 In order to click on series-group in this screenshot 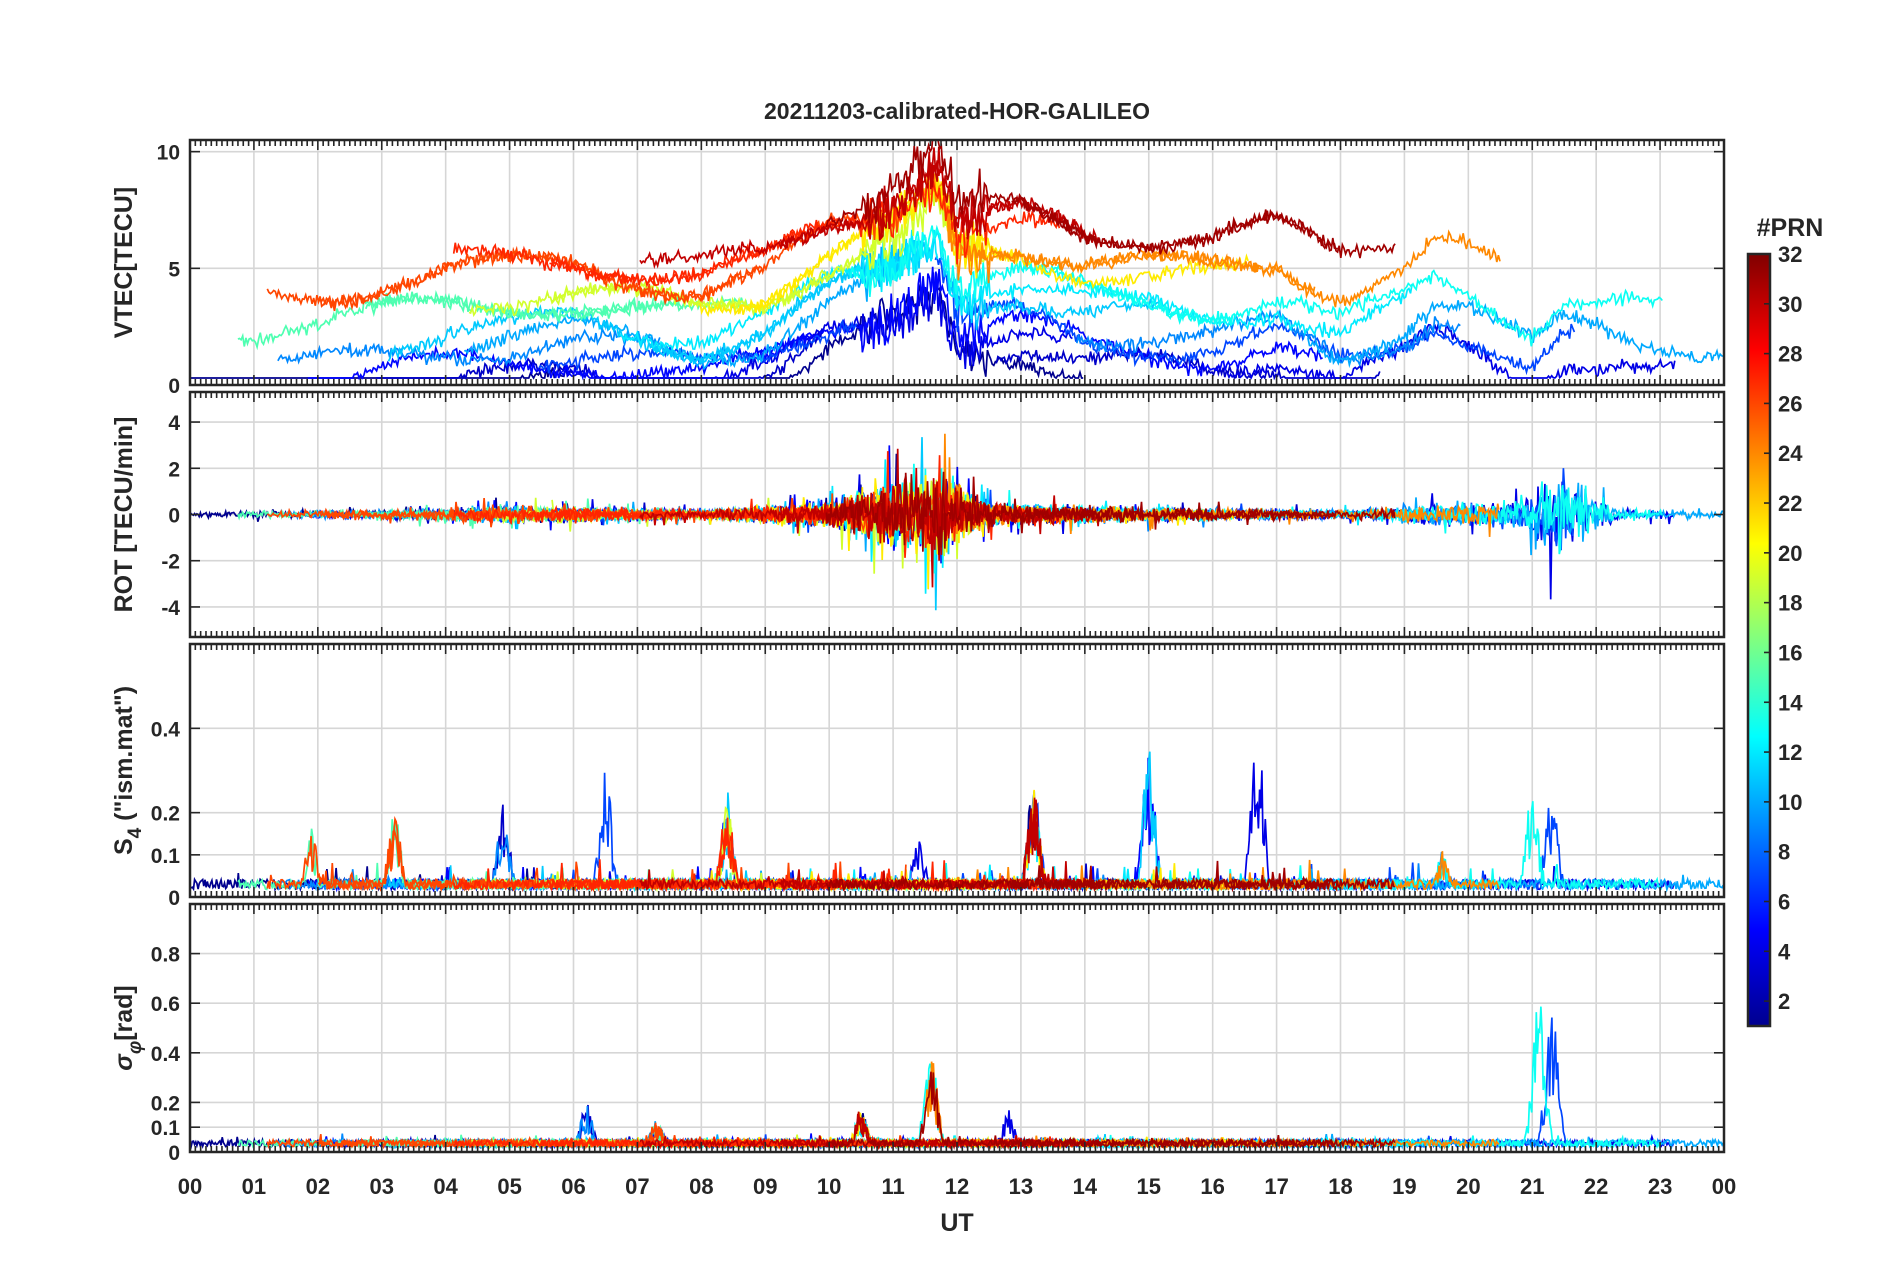, I will do `click(957, 522)`.